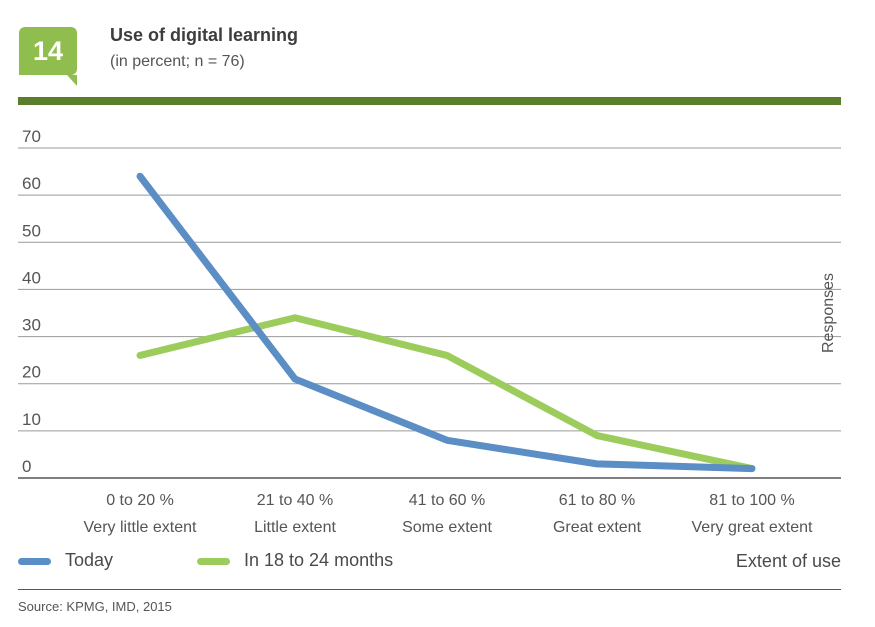 This screenshot has height=627, width=875. I want to click on x-tick-sublabel-0: Very little extent, so click(141, 527).